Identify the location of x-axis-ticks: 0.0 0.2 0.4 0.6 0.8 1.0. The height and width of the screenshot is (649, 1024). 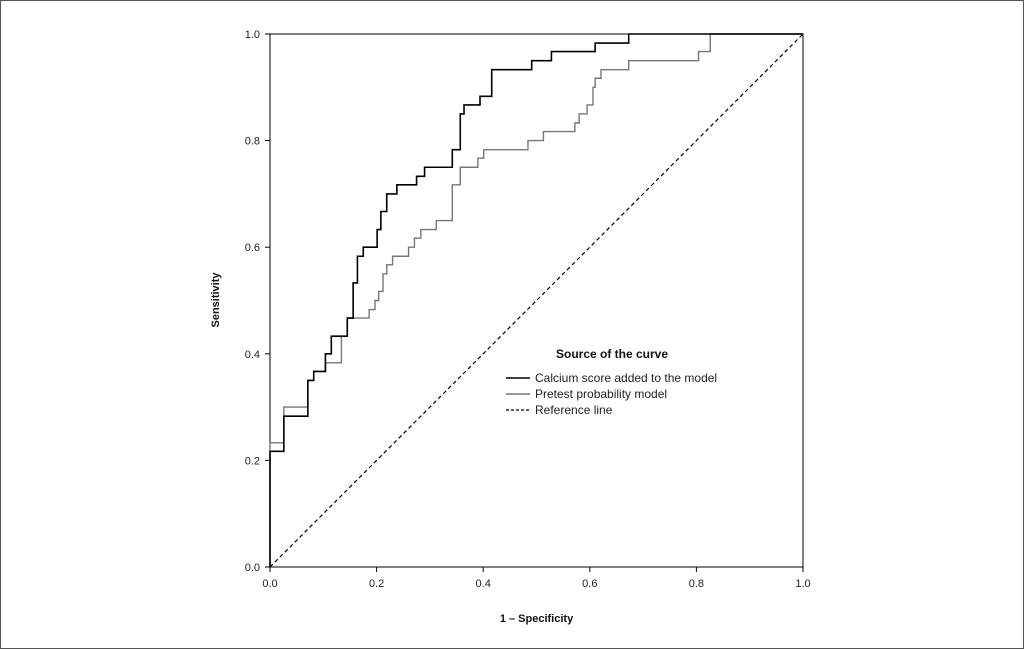
(536, 578).